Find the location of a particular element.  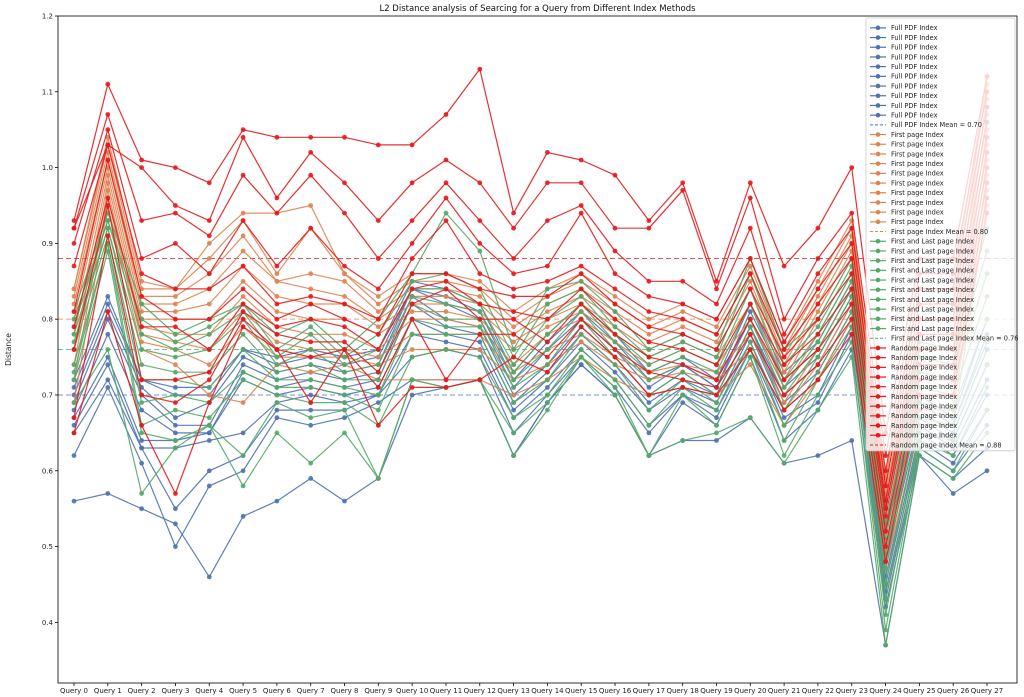

data-point-g3-s9-q12 is located at coordinates (480, 69).